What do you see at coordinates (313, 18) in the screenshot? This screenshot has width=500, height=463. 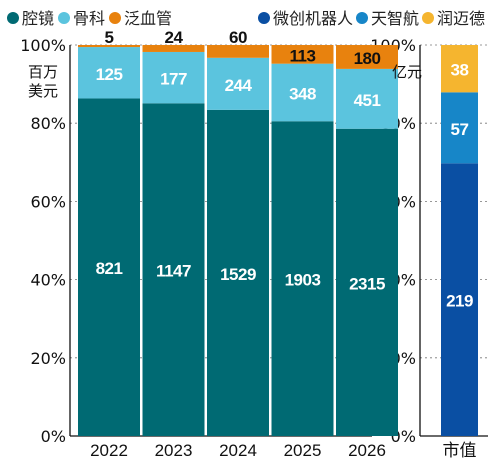 I see `legend-label: 微创机器人` at bounding box center [313, 18].